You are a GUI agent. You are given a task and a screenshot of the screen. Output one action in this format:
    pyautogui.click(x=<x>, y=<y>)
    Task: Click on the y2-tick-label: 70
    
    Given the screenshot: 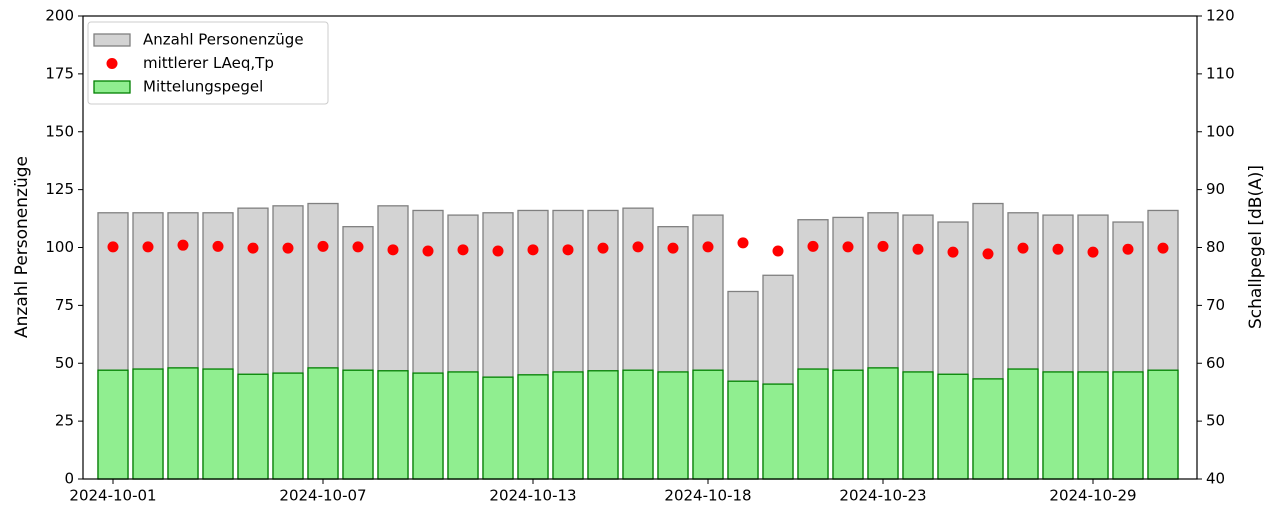 What is the action you would take?
    pyautogui.click(x=1215, y=305)
    